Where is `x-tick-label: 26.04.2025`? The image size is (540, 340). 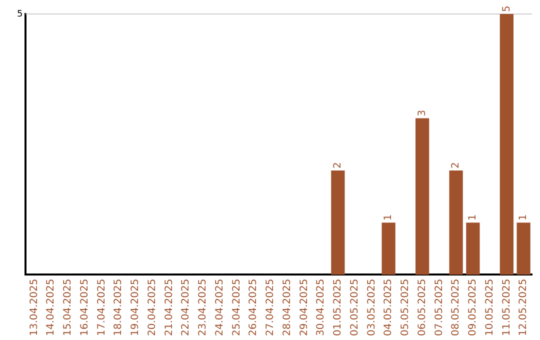
x-tick-label: 26.04.2025 is located at coordinates (254, 307).